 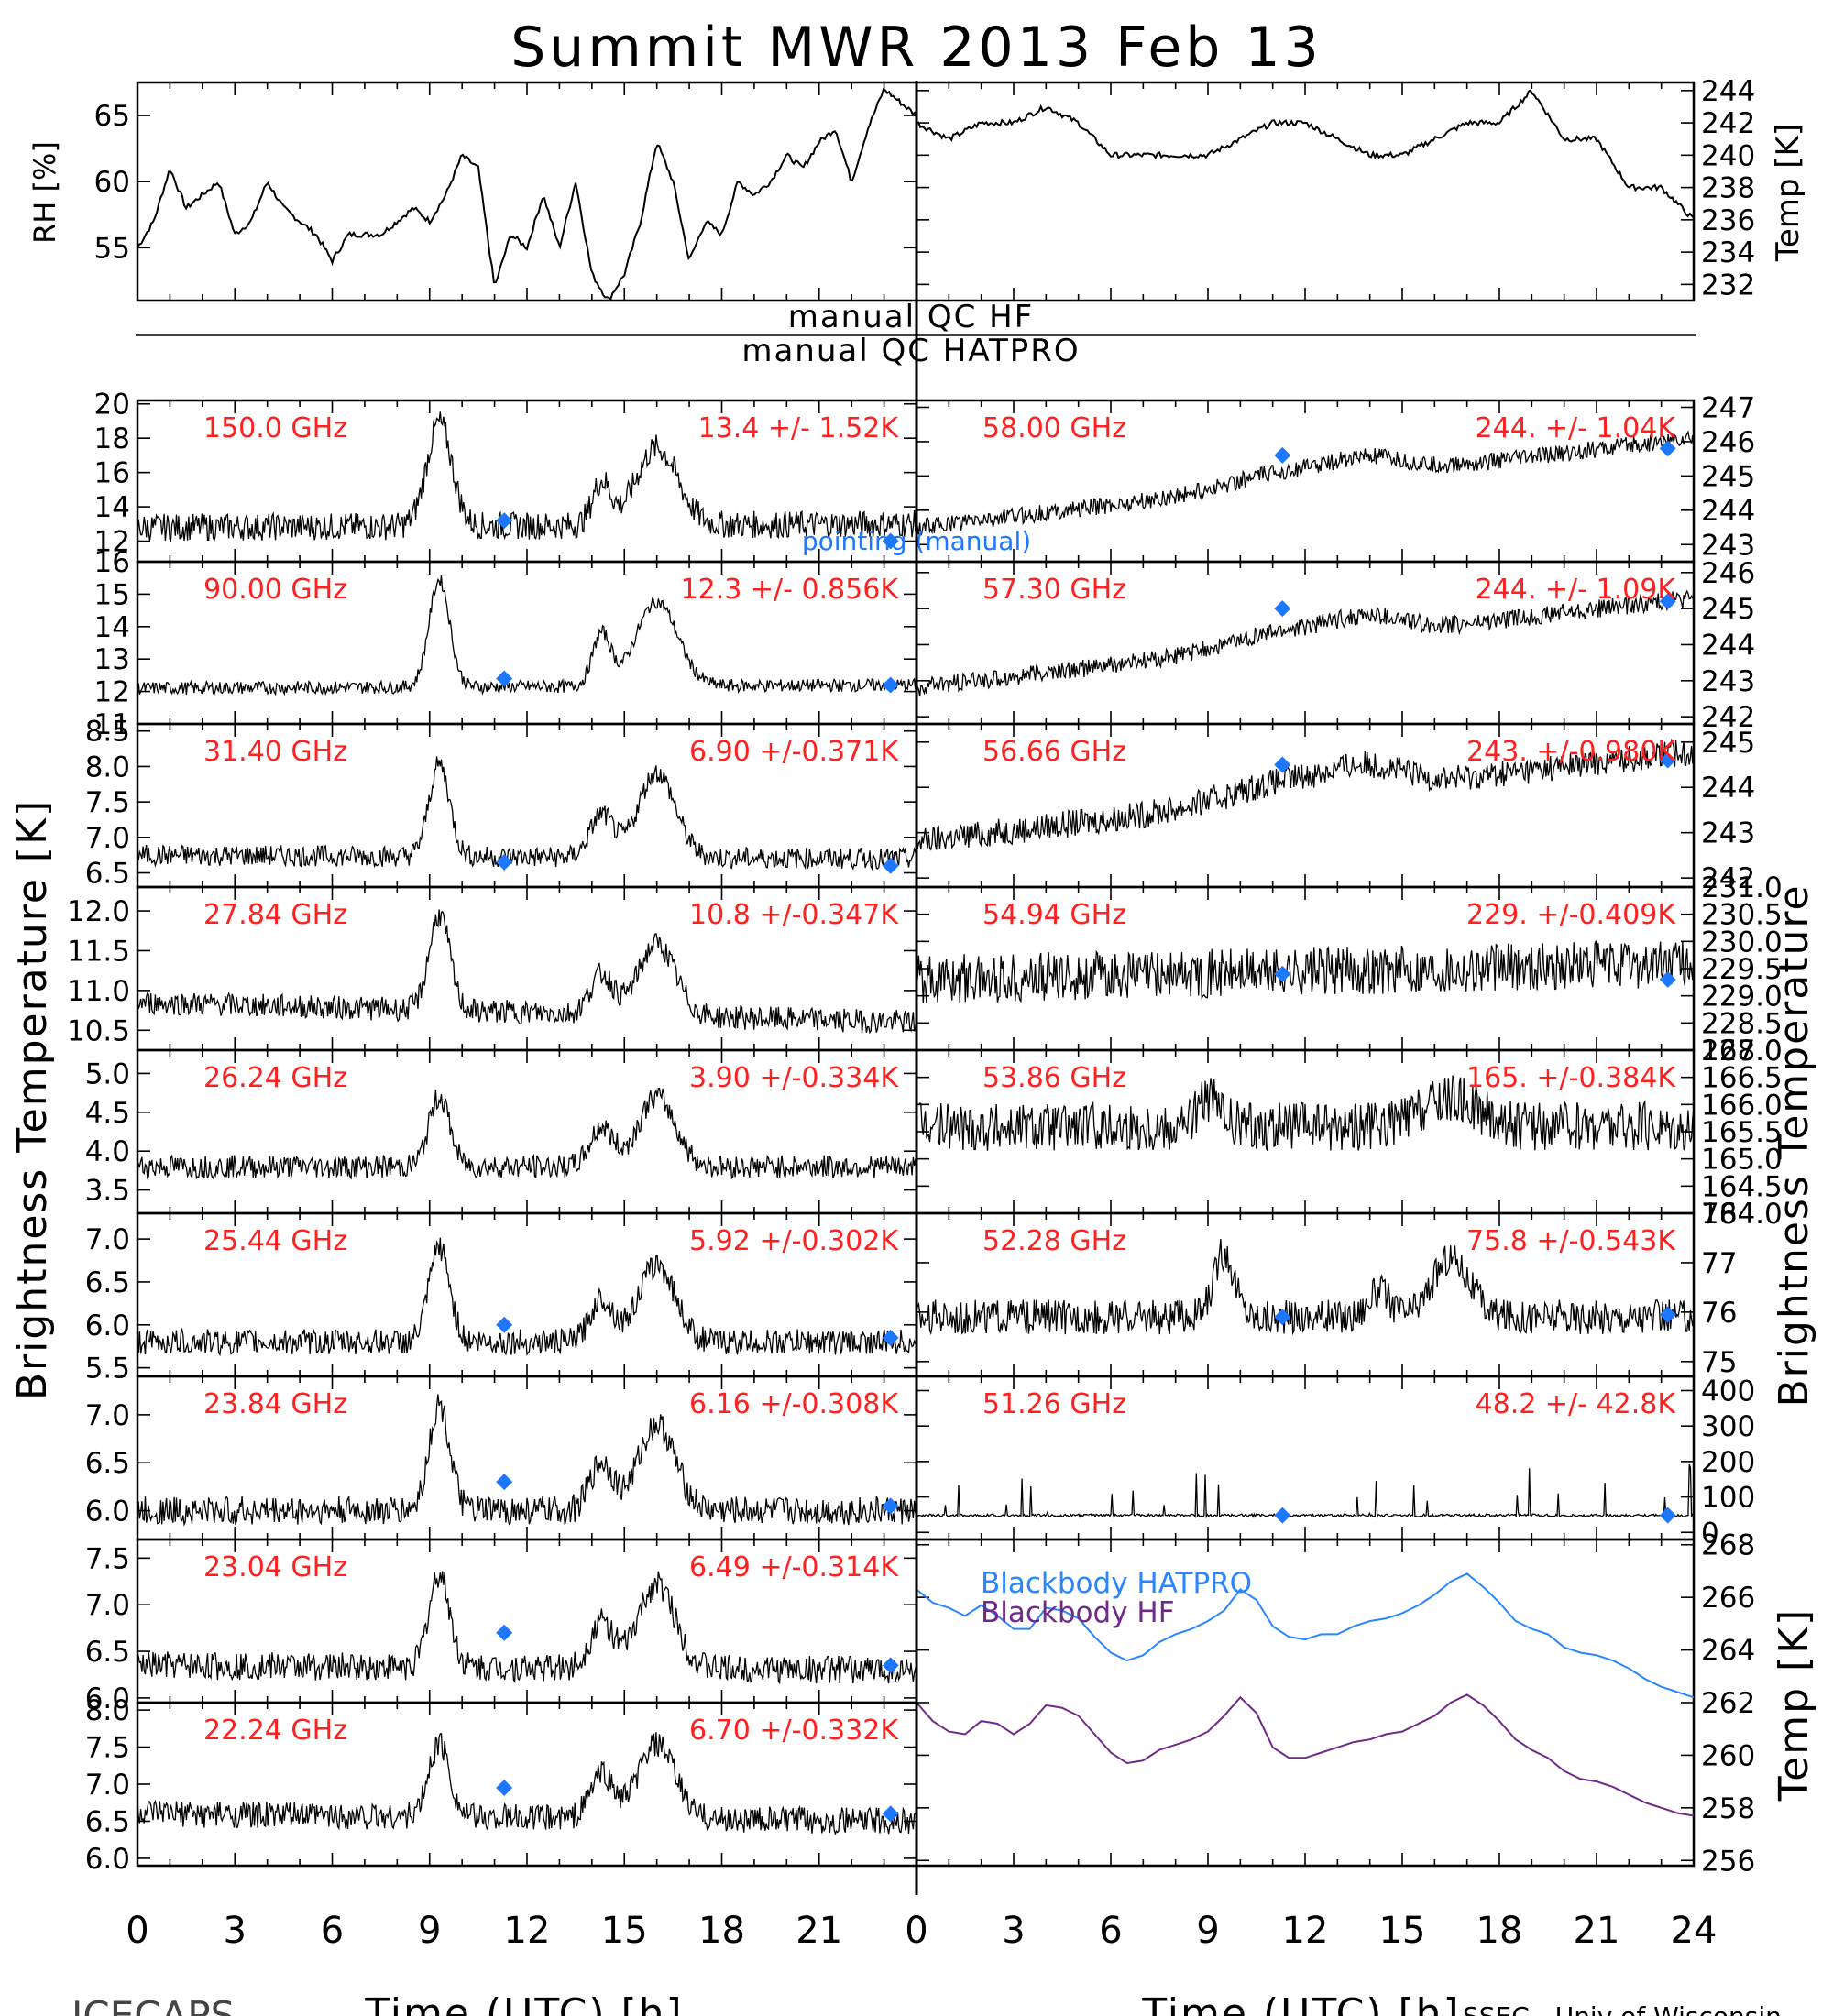 I want to click on stats-label: 165. +/-0.384K, so click(x=1571, y=1078).